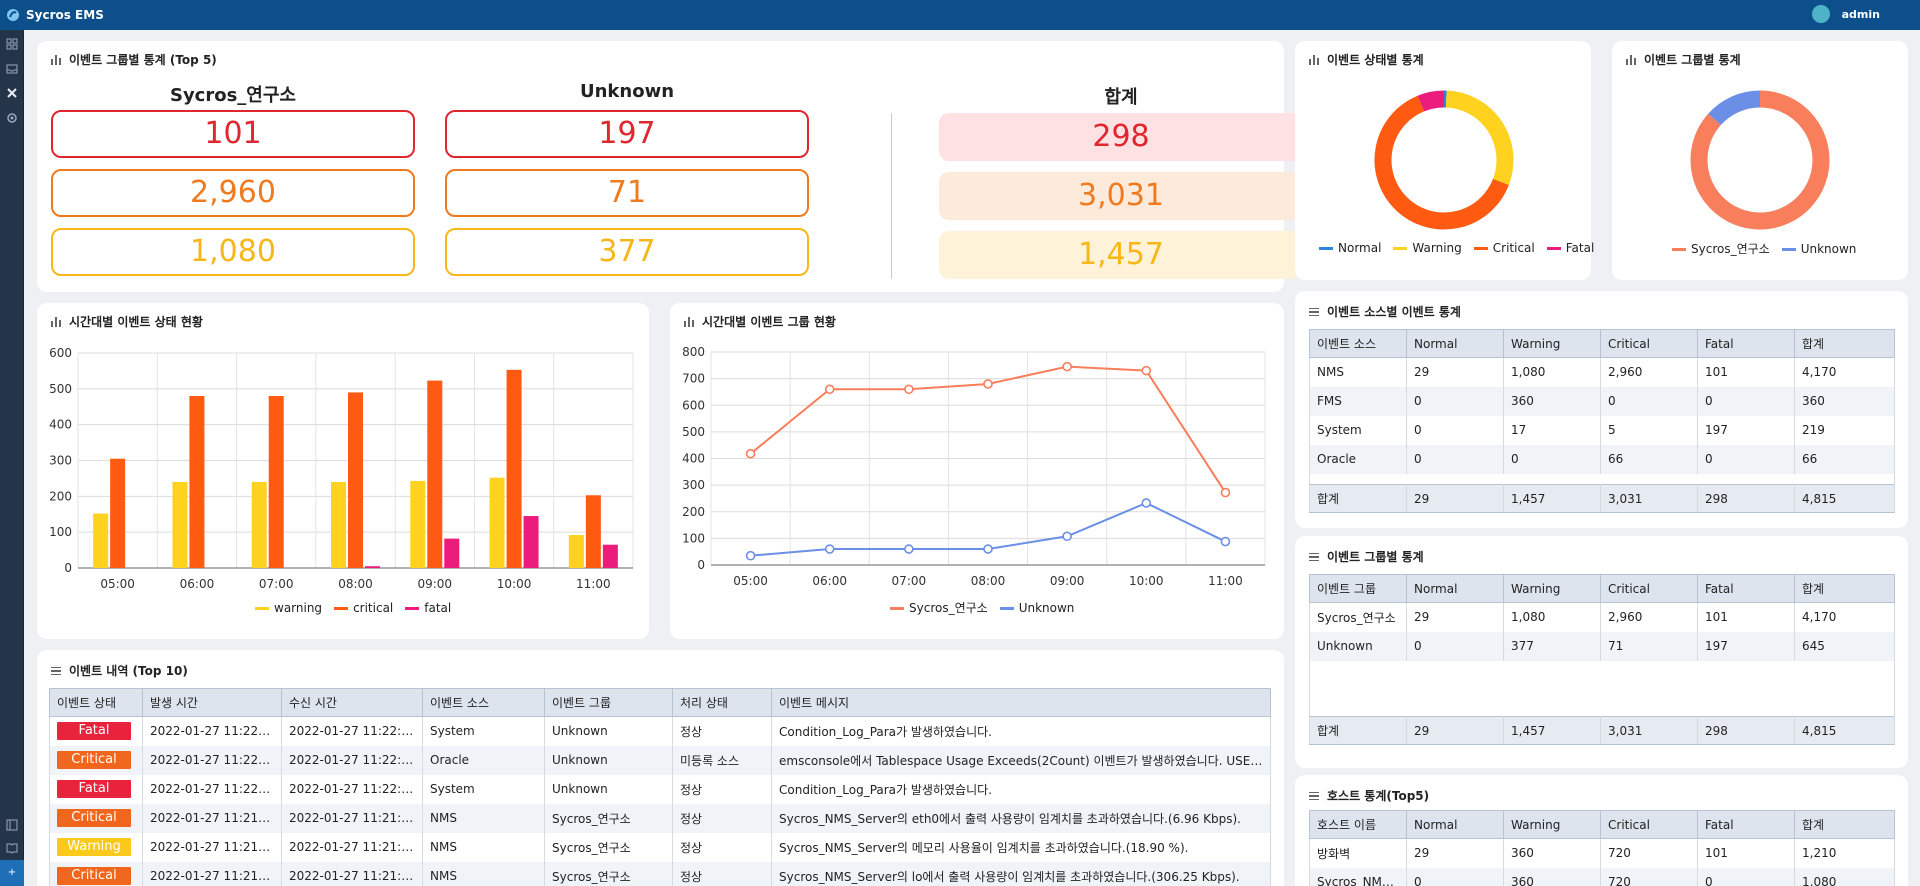  What do you see at coordinates (233, 193) in the screenshot?
I see `critical-count-box: 2,960` at bounding box center [233, 193].